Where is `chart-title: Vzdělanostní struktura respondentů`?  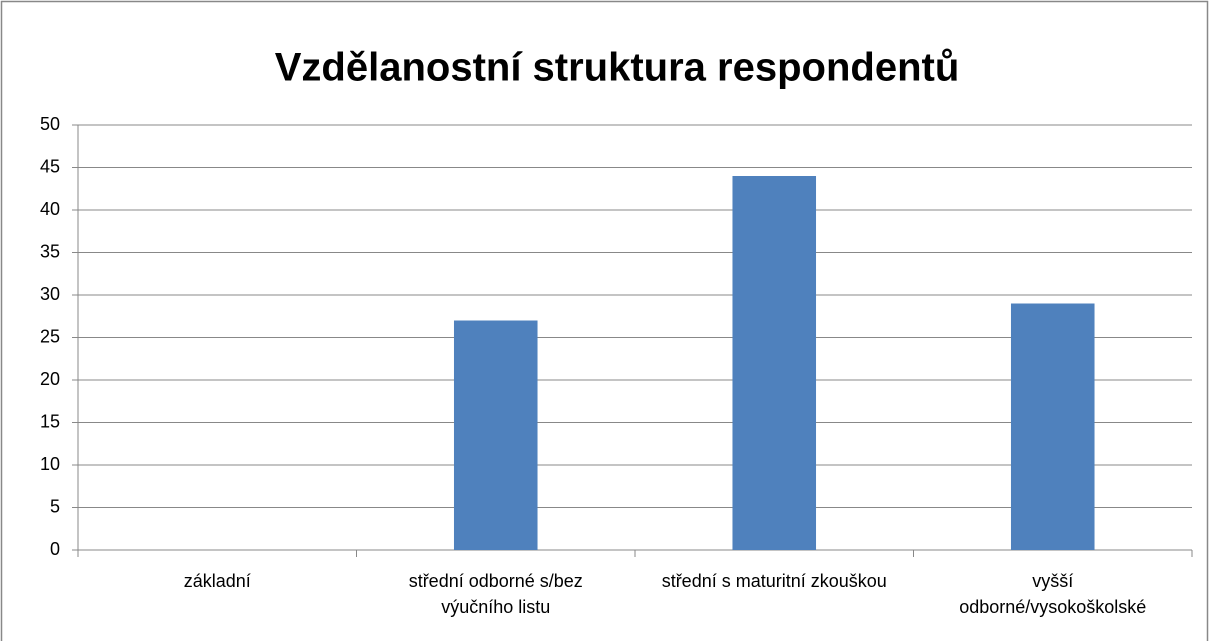 chart-title: Vzdělanostní struktura respondentů is located at coordinates (617, 68).